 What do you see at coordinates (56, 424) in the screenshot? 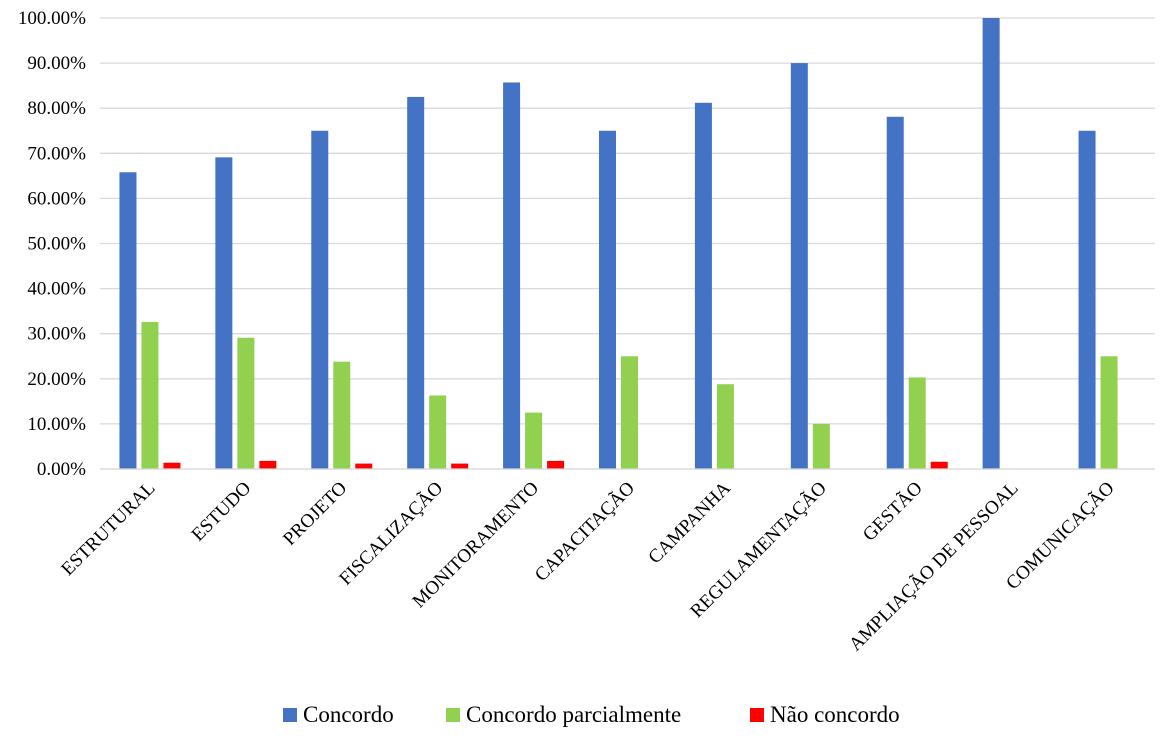
I see `y-tick-label: 10.00%` at bounding box center [56, 424].